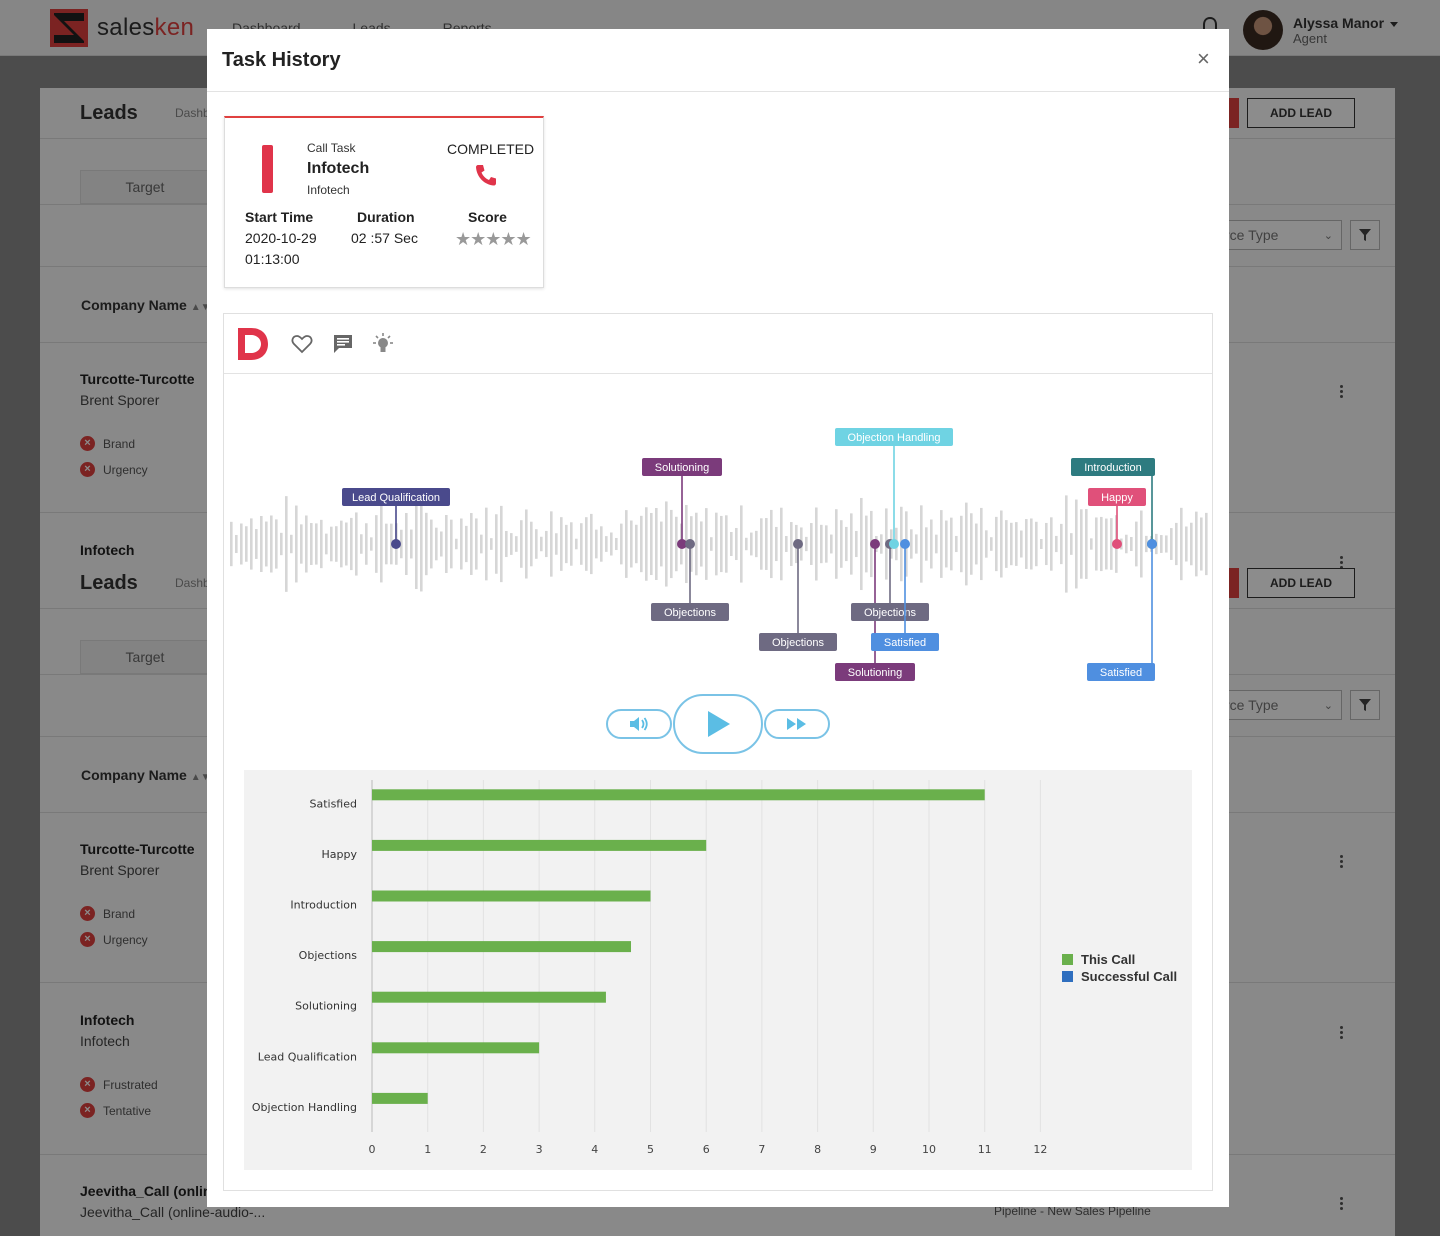 Image resolution: width=1440 pixels, height=1236 pixels. What do you see at coordinates (1346, 23) in the screenshot?
I see `user-menu: Alyssa Manor` at bounding box center [1346, 23].